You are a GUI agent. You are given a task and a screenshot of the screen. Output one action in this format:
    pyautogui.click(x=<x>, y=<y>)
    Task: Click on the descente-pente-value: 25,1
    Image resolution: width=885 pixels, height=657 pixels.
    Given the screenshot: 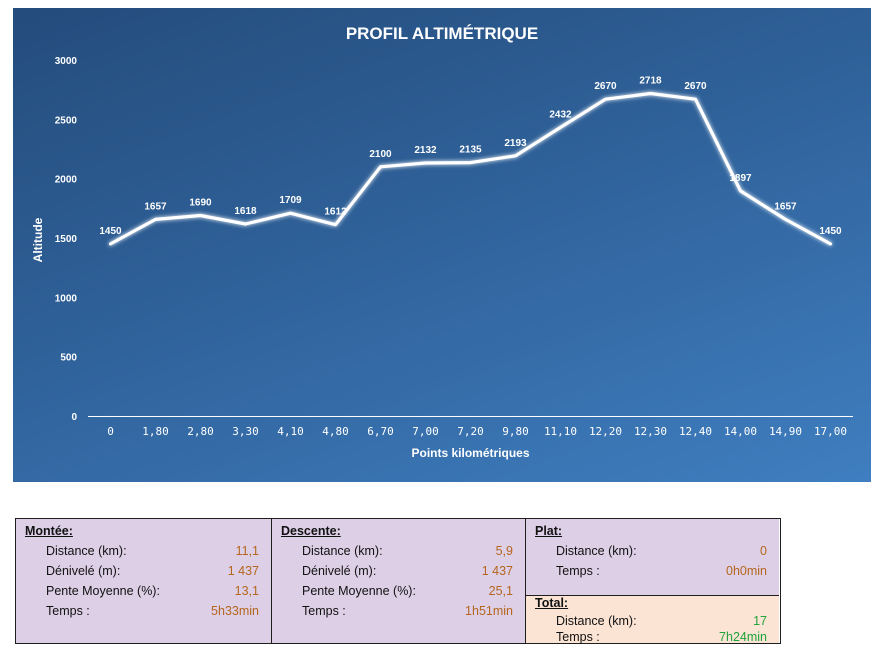 What is the action you would take?
    pyautogui.click(x=500, y=591)
    